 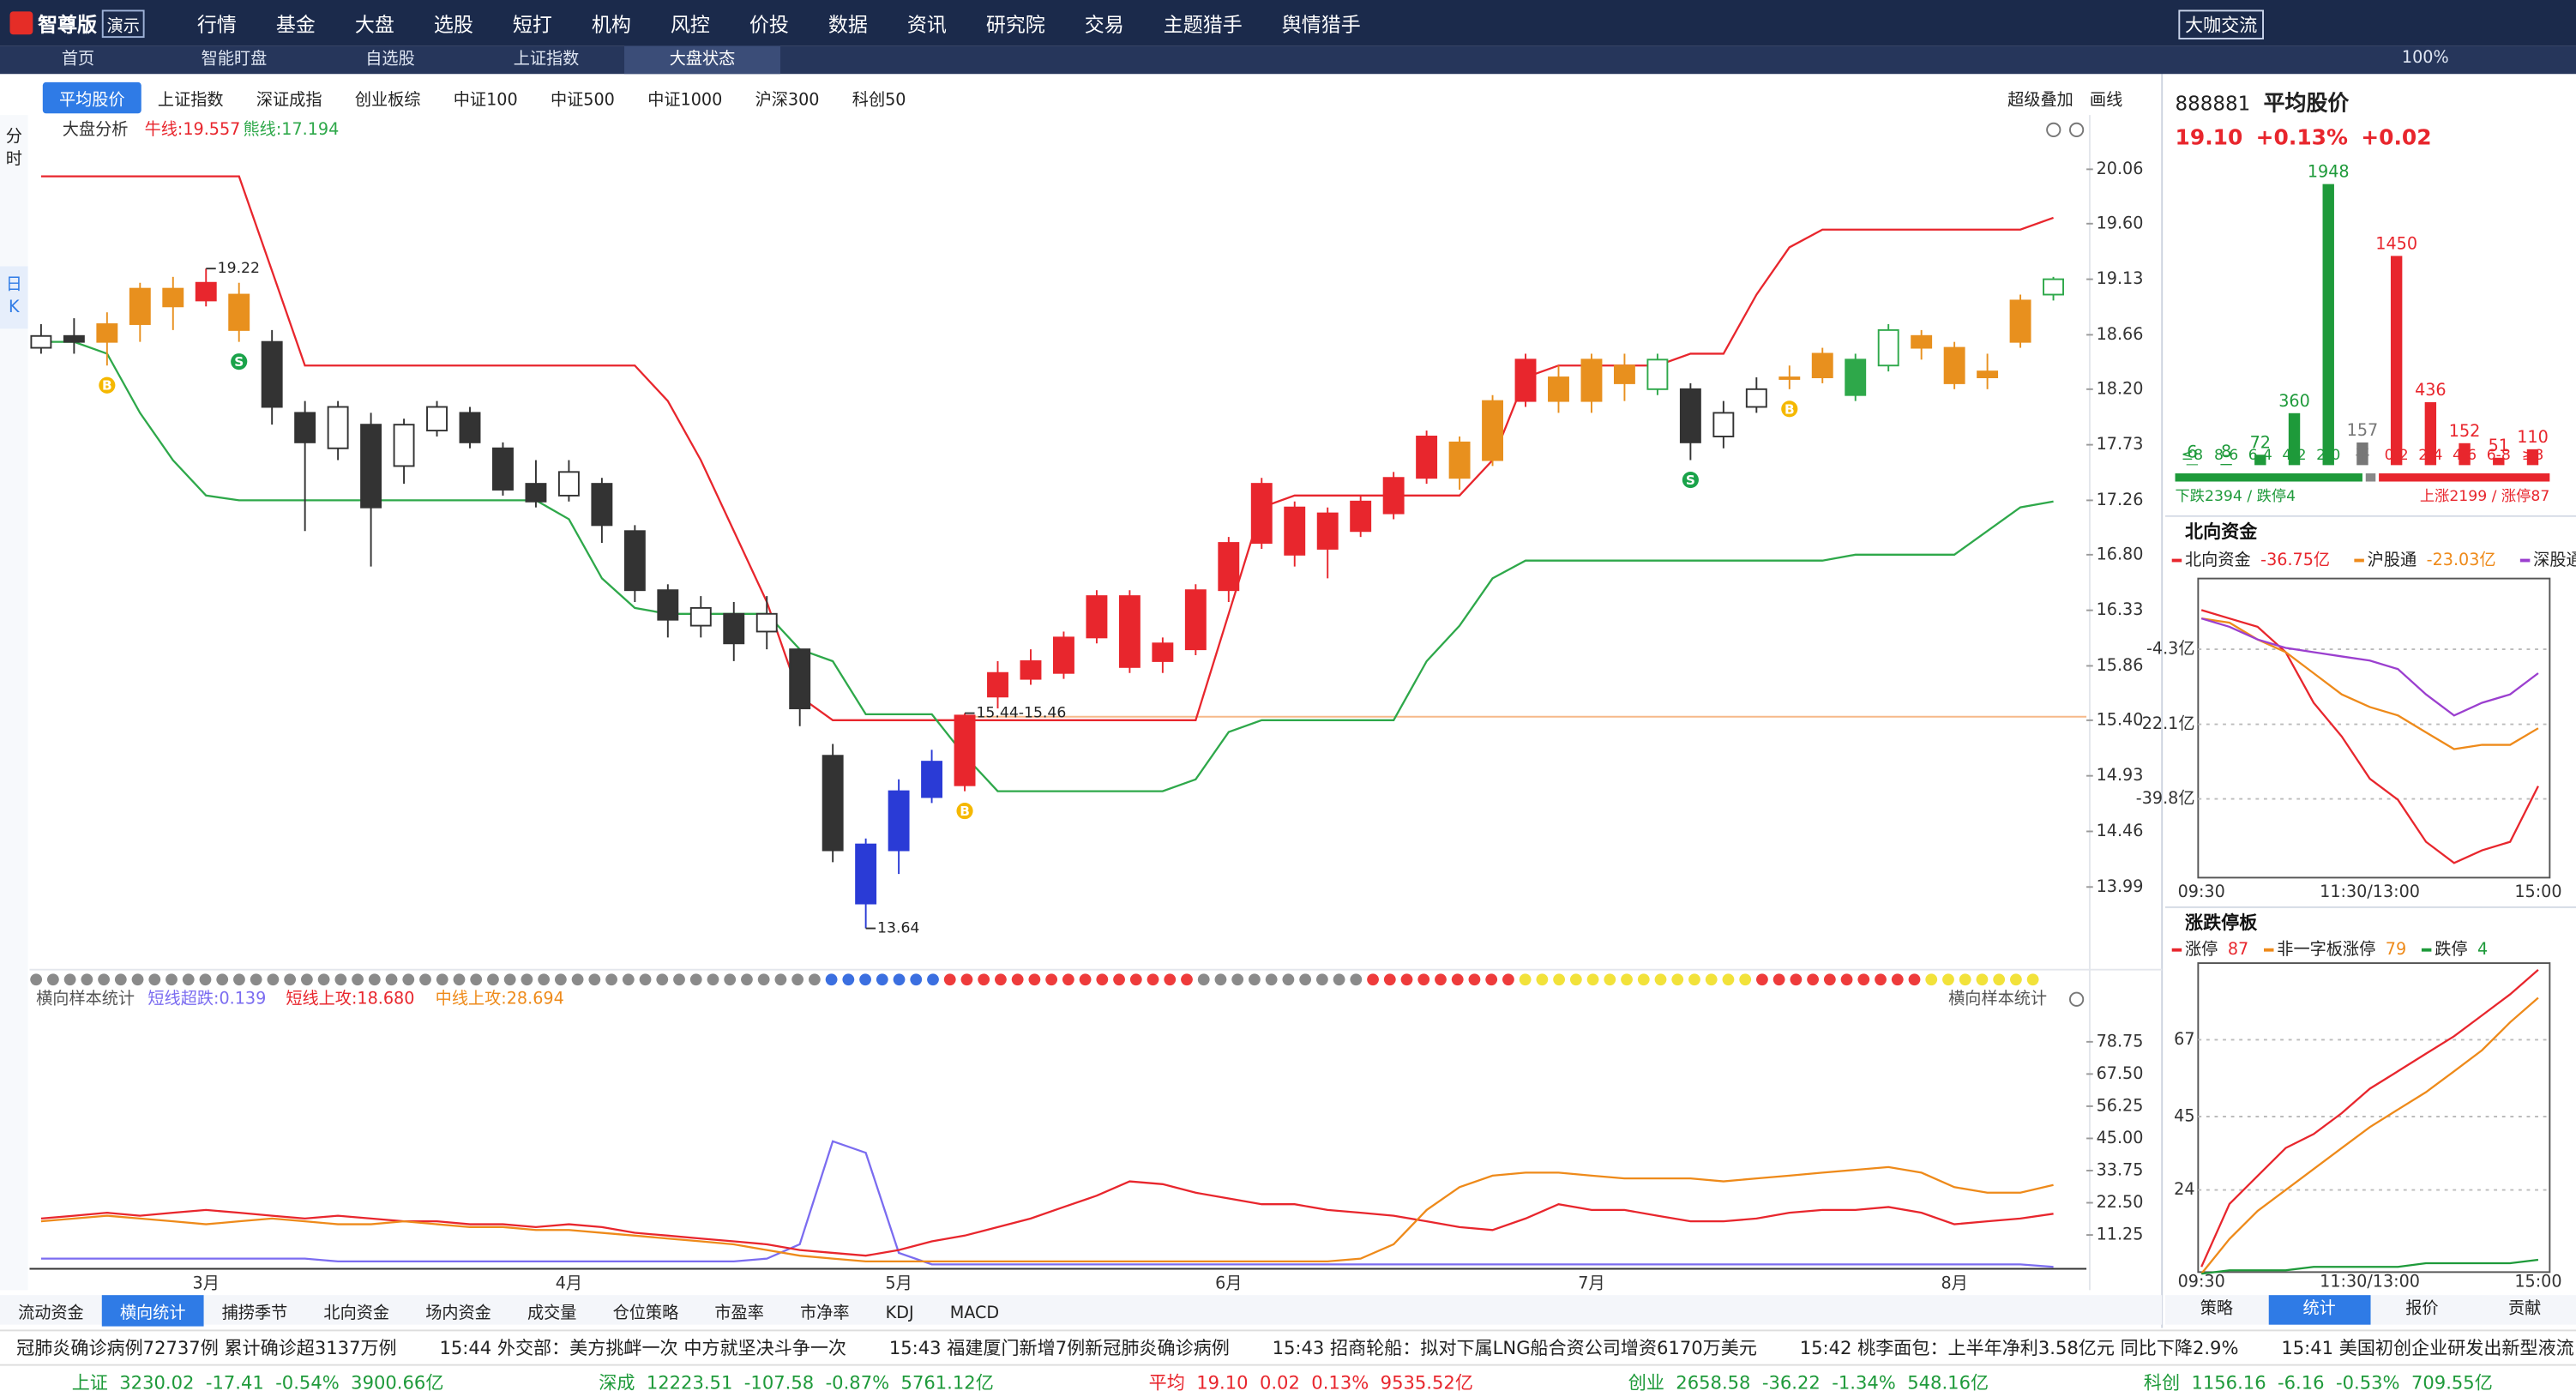 I want to click on menu-item: 行情, so click(x=216, y=24).